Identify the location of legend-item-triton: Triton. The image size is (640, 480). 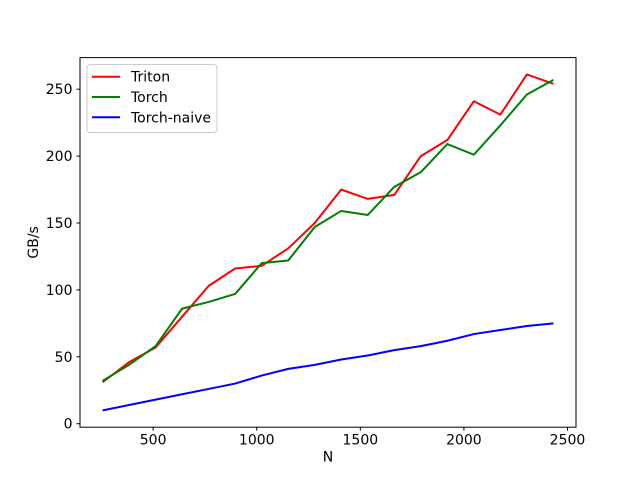
(131, 78).